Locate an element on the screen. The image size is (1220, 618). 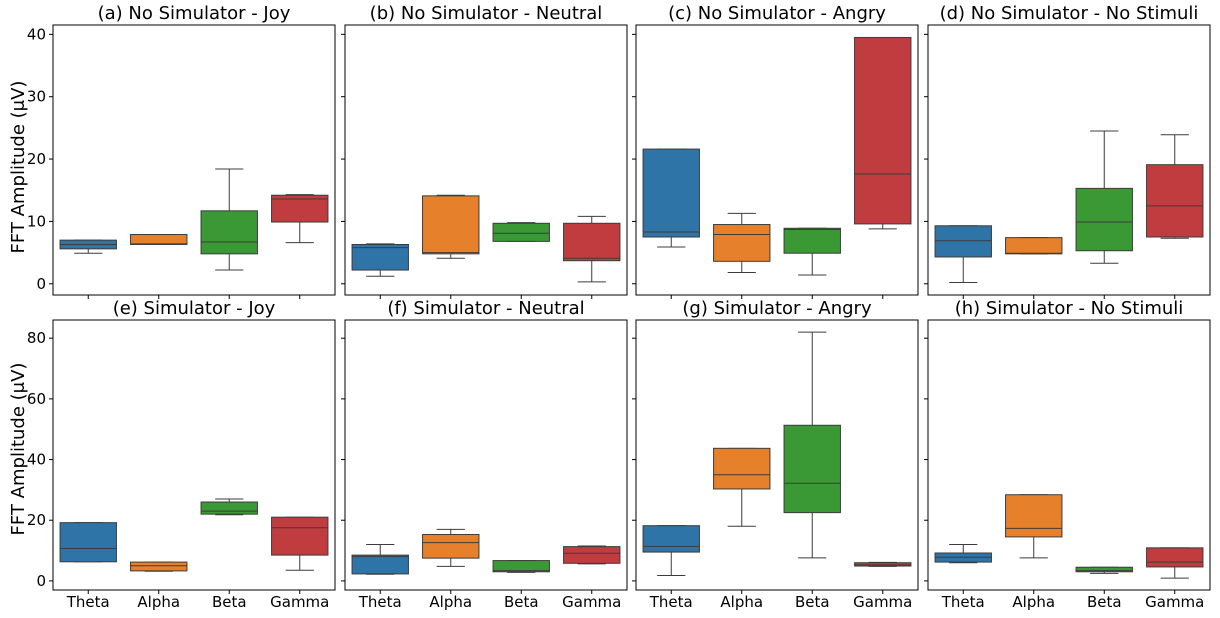
panel-5-theta-xtick-label: Theta is located at coordinates (88, 602).